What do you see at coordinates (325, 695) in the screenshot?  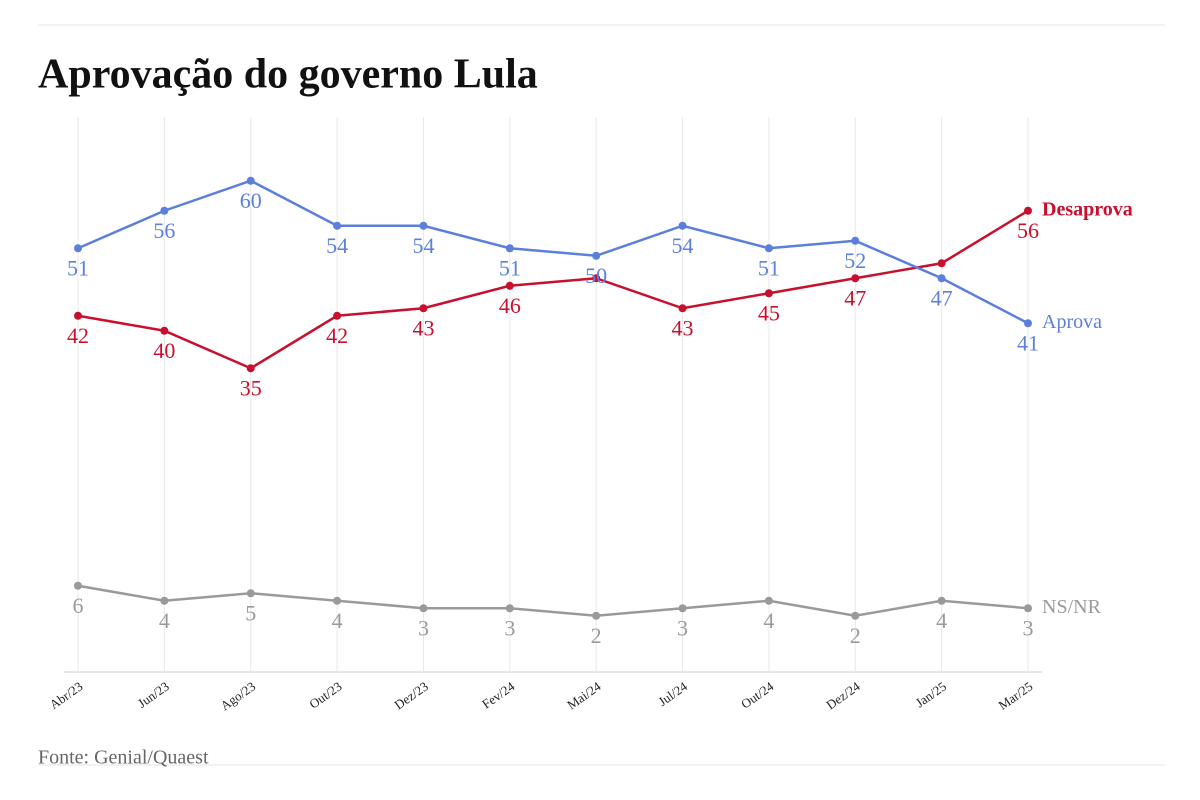 I see `x-tick-label: Out/23` at bounding box center [325, 695].